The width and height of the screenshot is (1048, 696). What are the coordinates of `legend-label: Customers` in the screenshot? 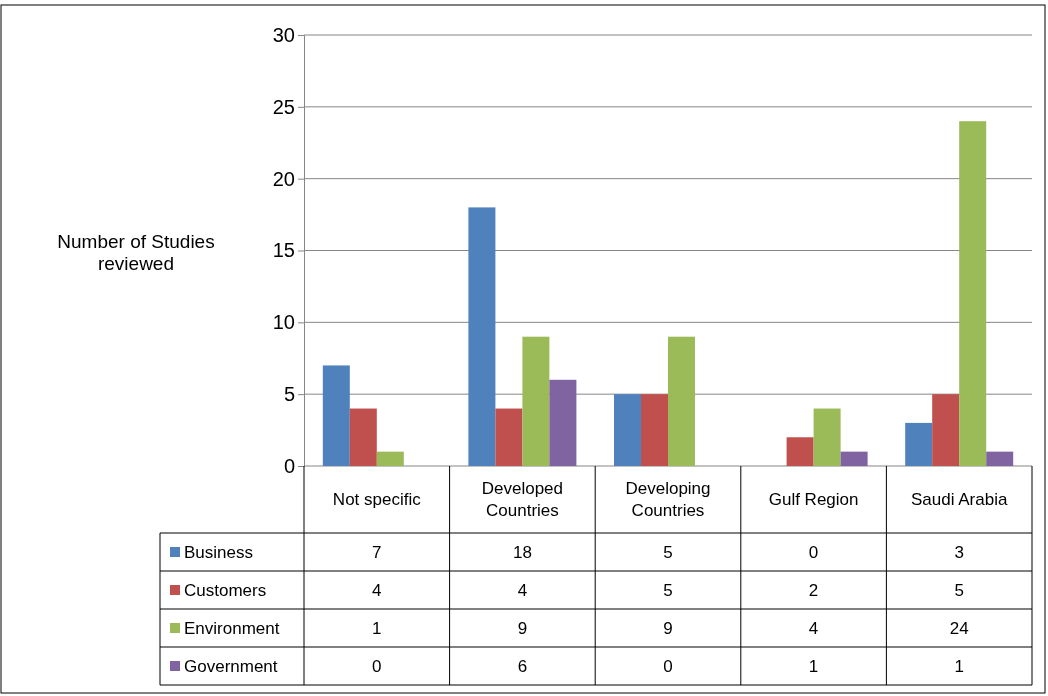 It's located at (225, 590).